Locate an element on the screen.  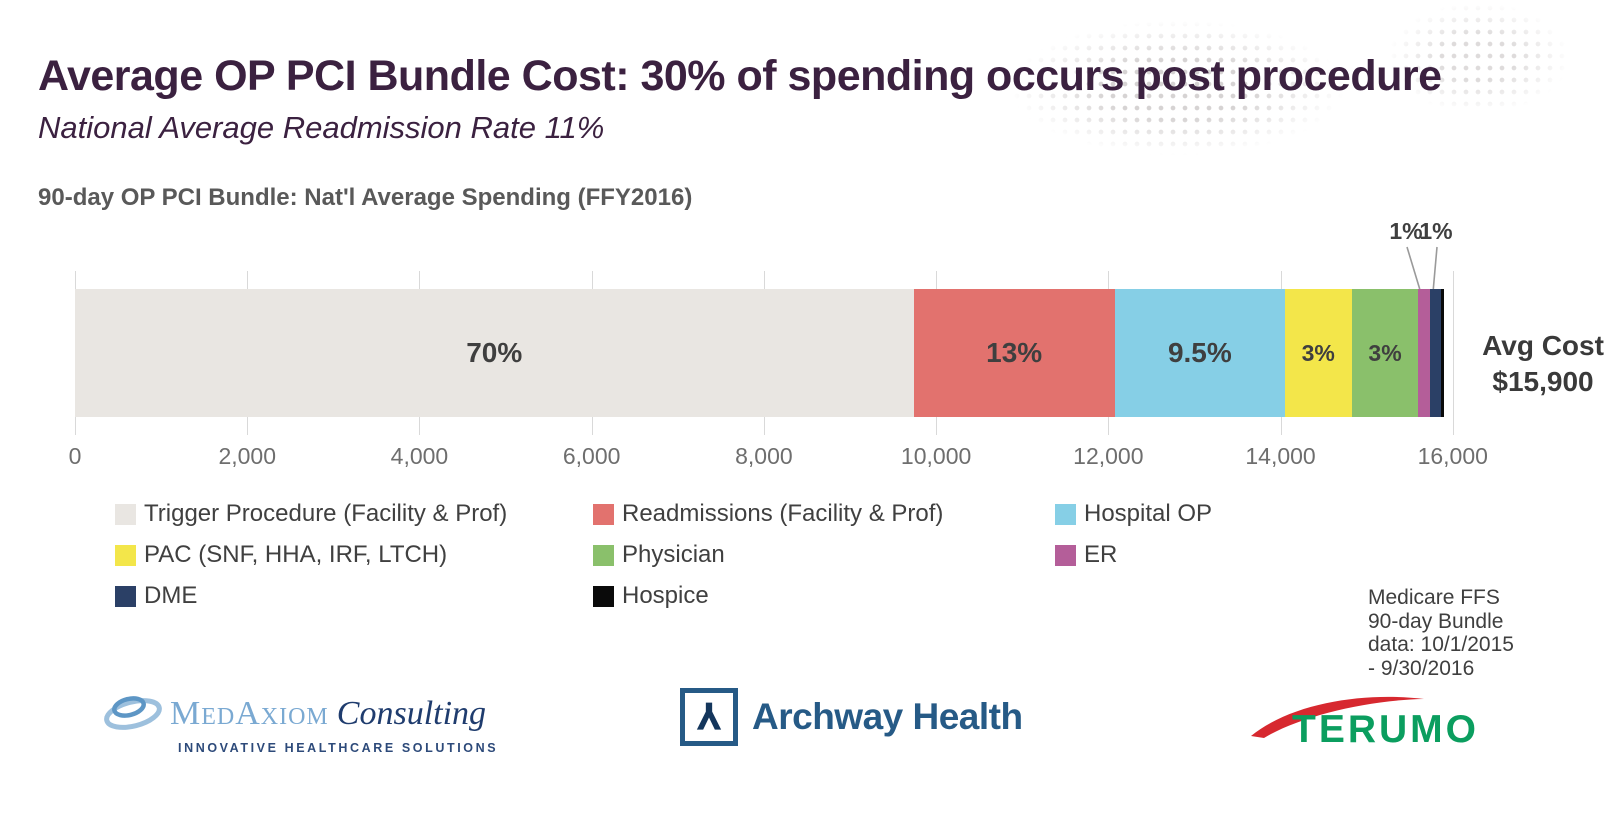
note-line: Medicare FFS is located at coordinates (1434, 597).